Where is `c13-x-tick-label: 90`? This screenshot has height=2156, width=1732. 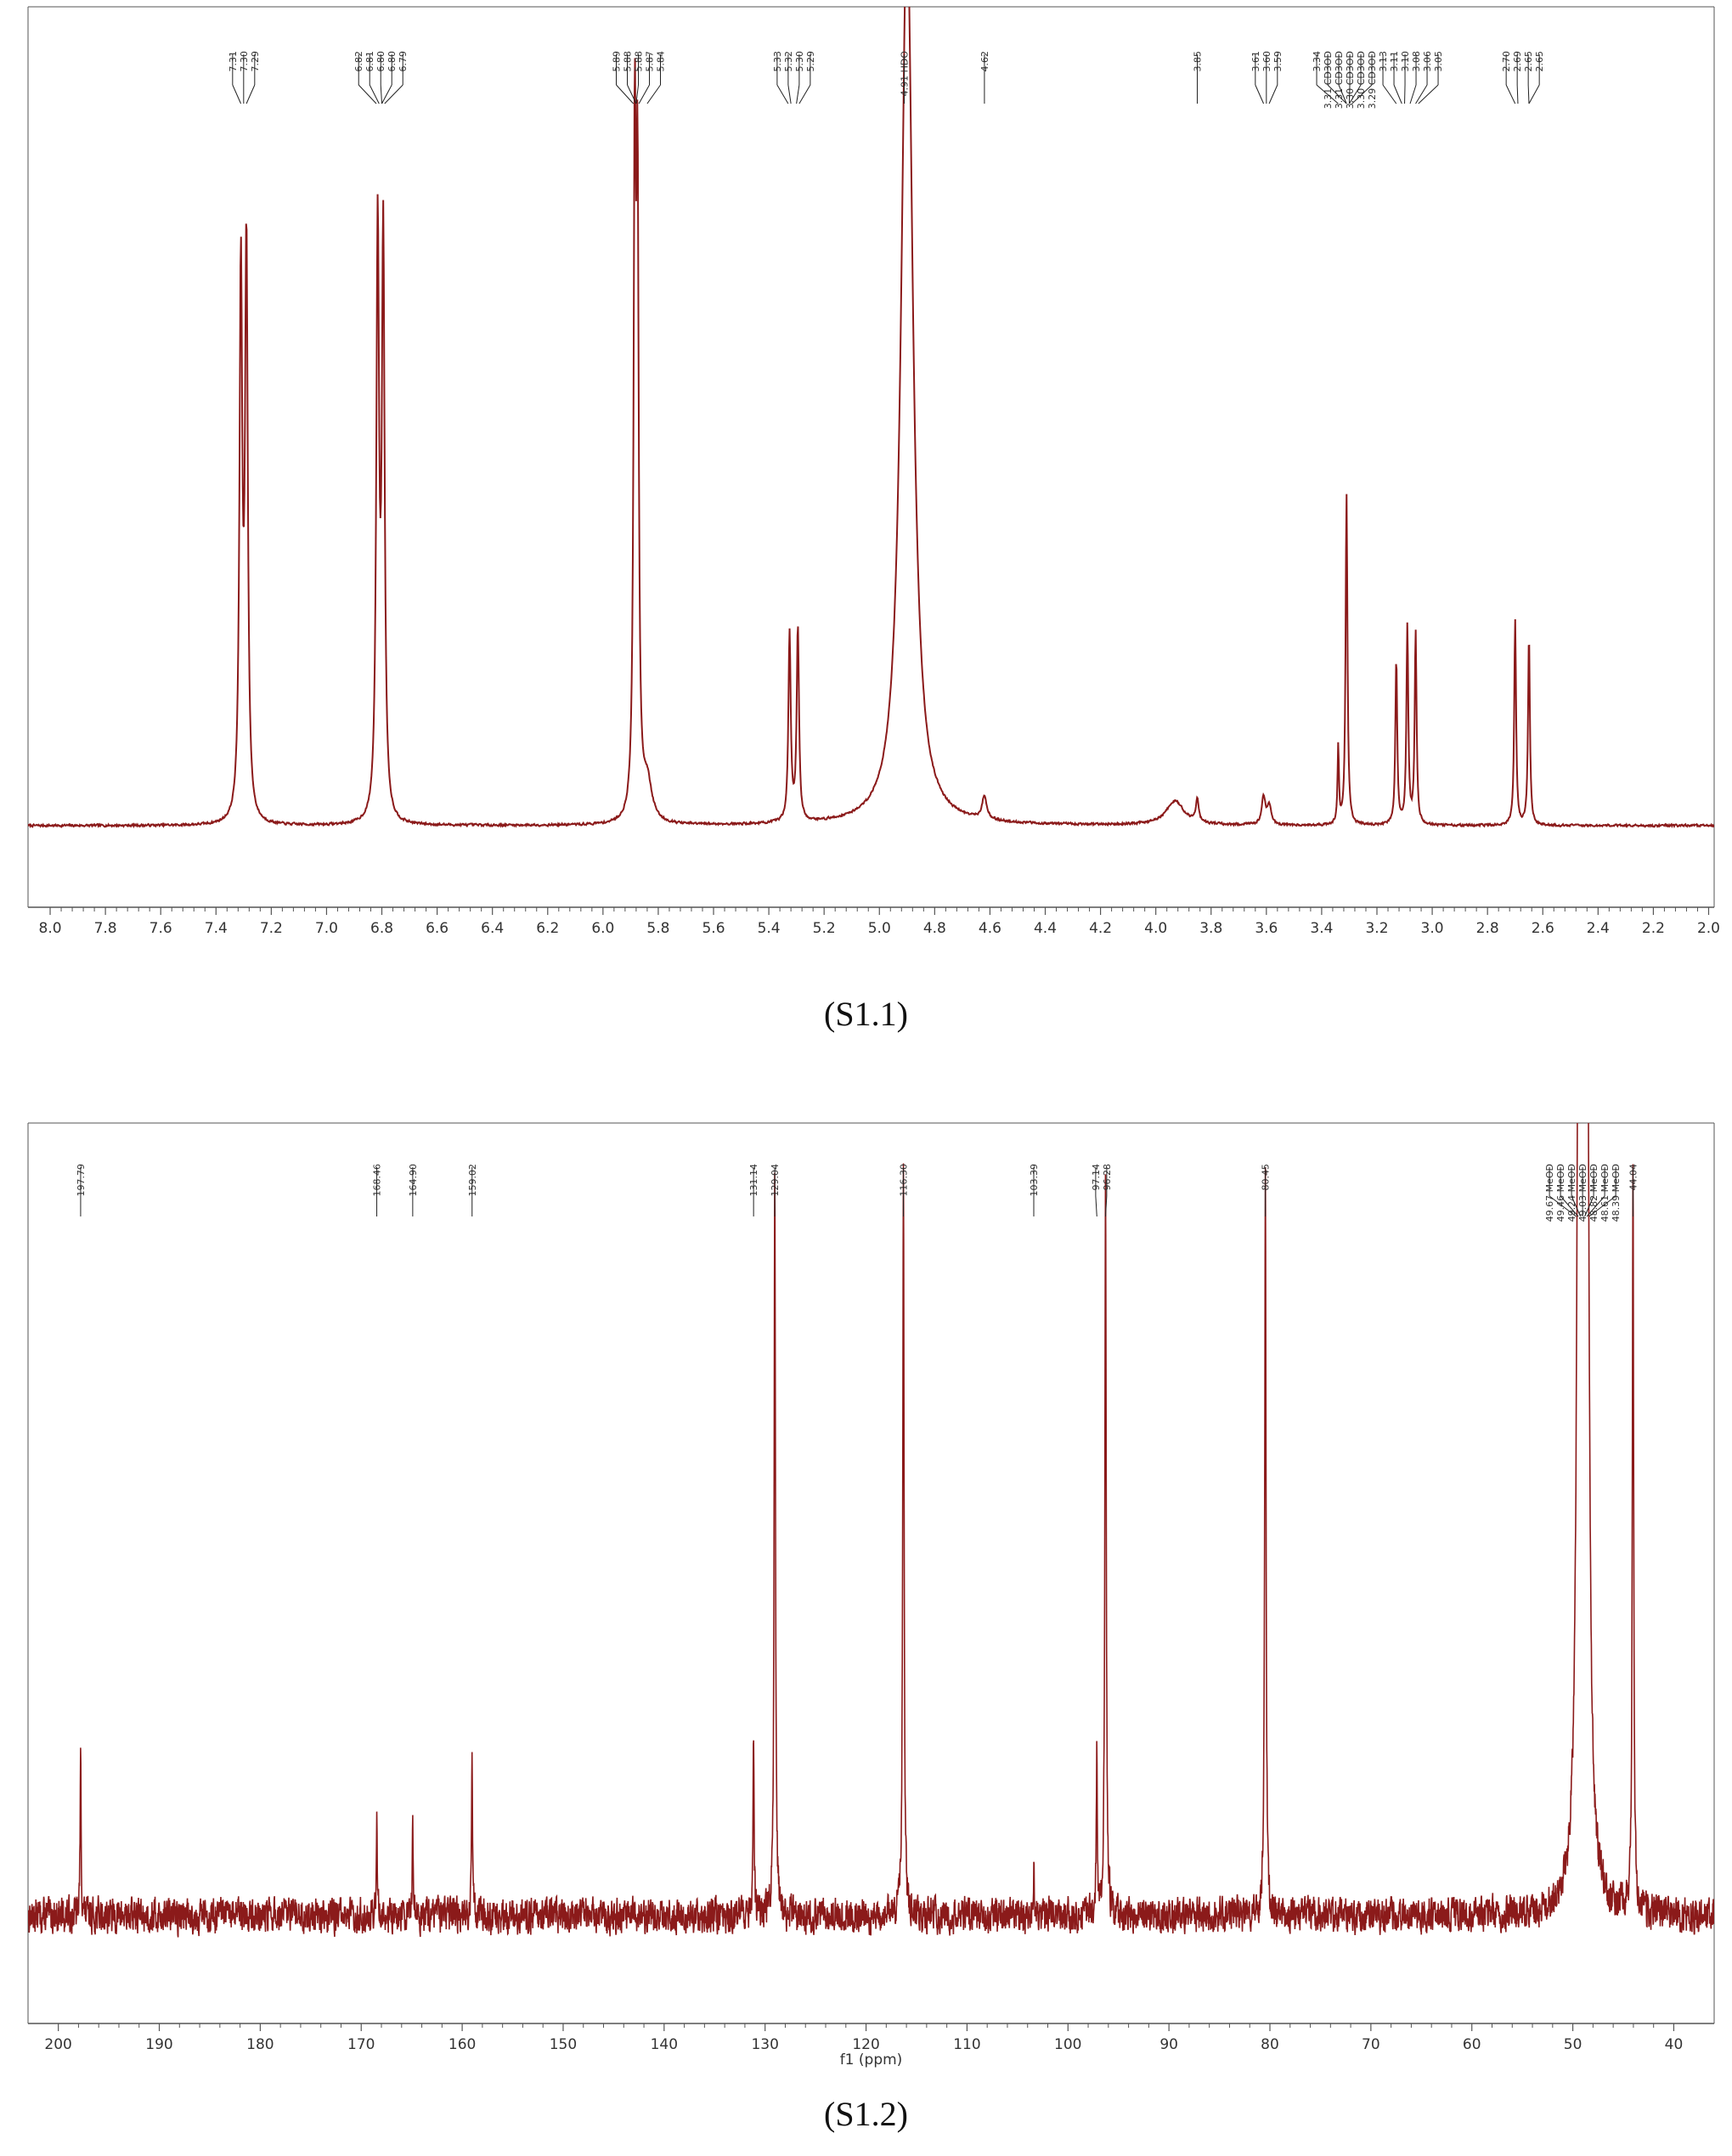
c13-x-tick-label: 90 is located at coordinates (1169, 2044).